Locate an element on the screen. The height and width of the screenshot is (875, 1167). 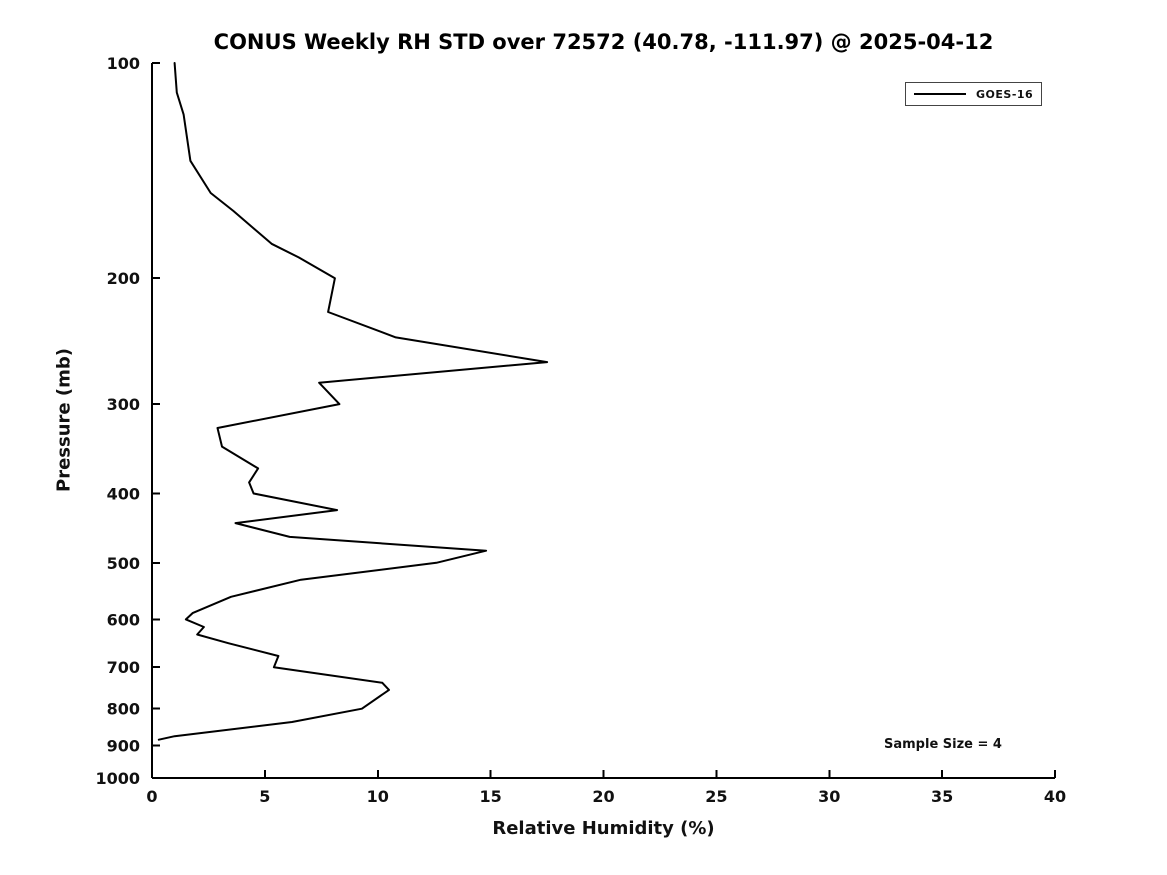
x-tick-label: 10 is located at coordinates (378, 796).